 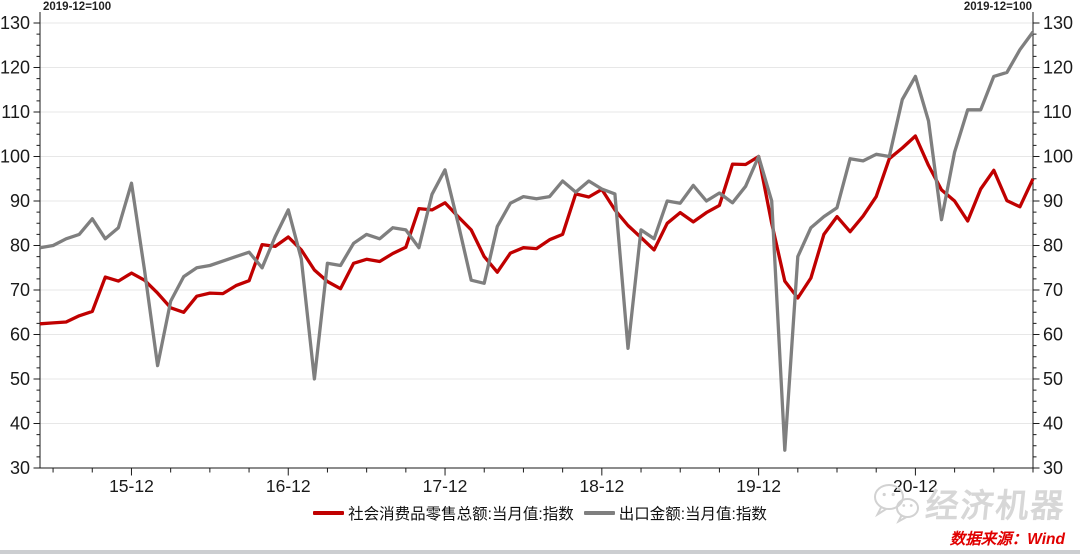 I want to click on y-axis-tick-label-right: 60, so click(x=1053, y=335).